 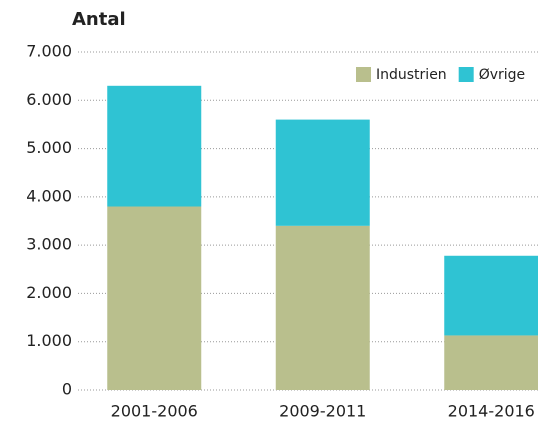 I want to click on y-tick-label: 5.000, so click(x=49, y=147).